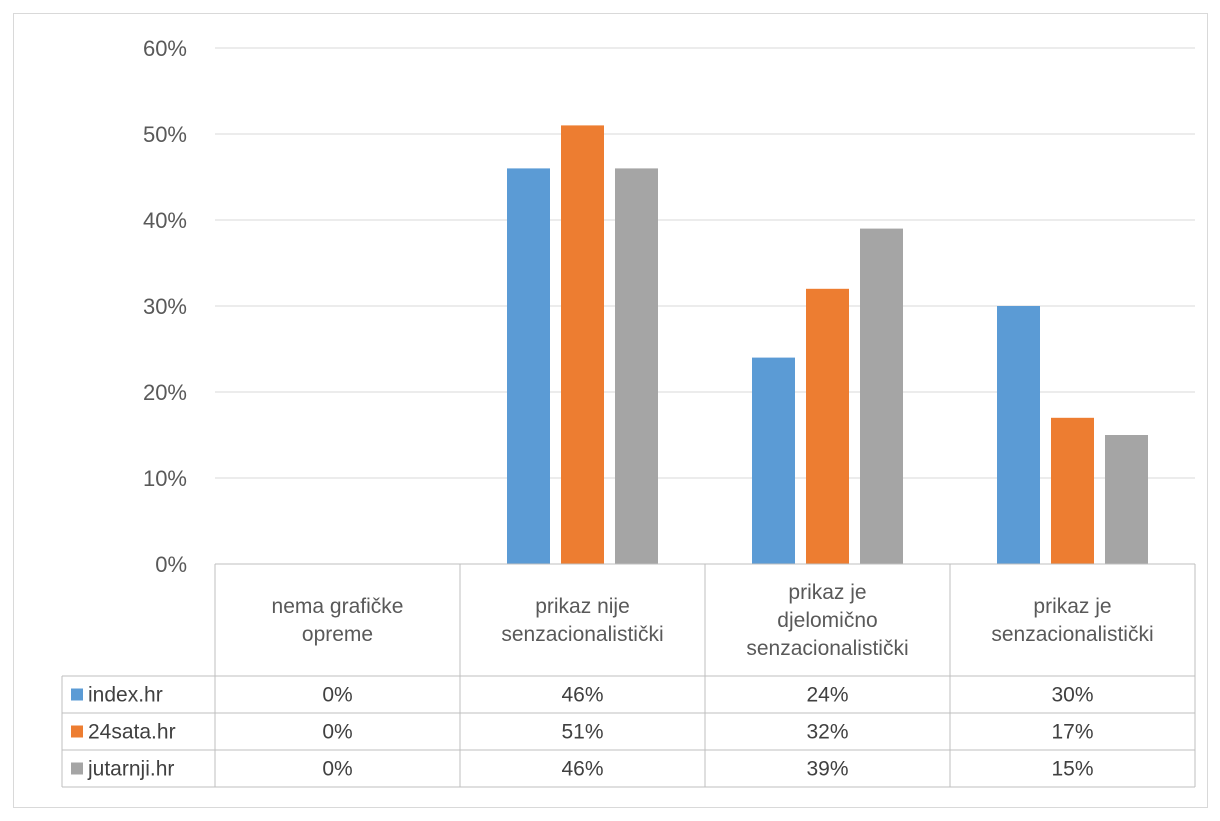 The image size is (1220, 821). What do you see at coordinates (338, 606) in the screenshot?
I see `category-label: nema grafičke` at bounding box center [338, 606].